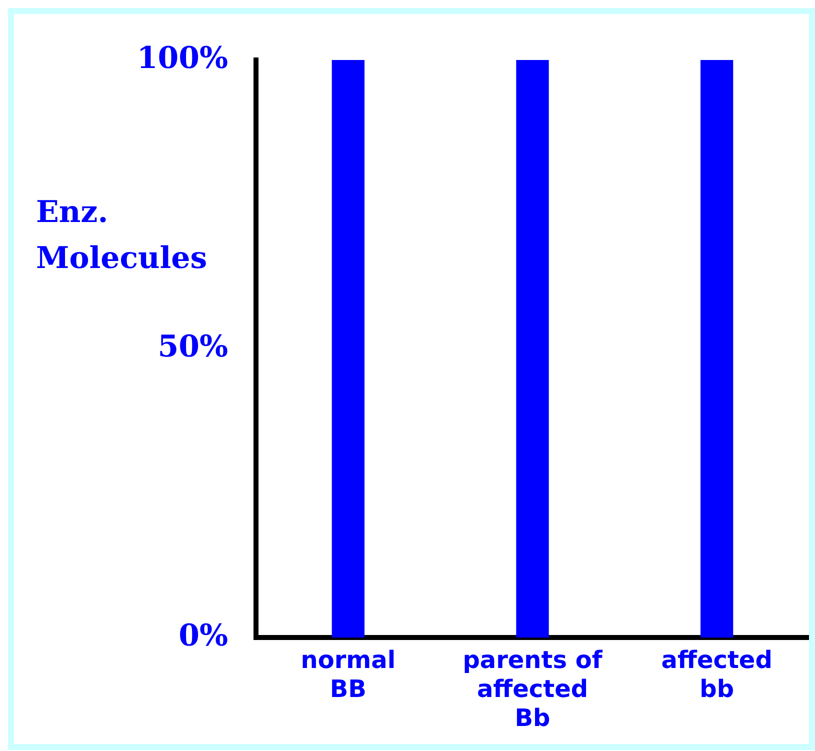  I want to click on x-tick-label: parents of affected Bb, so click(532, 689).